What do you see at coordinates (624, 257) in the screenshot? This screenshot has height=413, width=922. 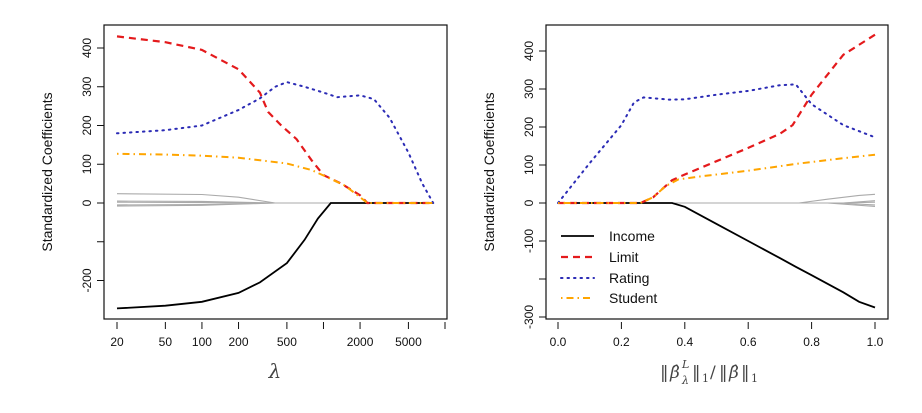 I see `legend-label: Limit` at bounding box center [624, 257].